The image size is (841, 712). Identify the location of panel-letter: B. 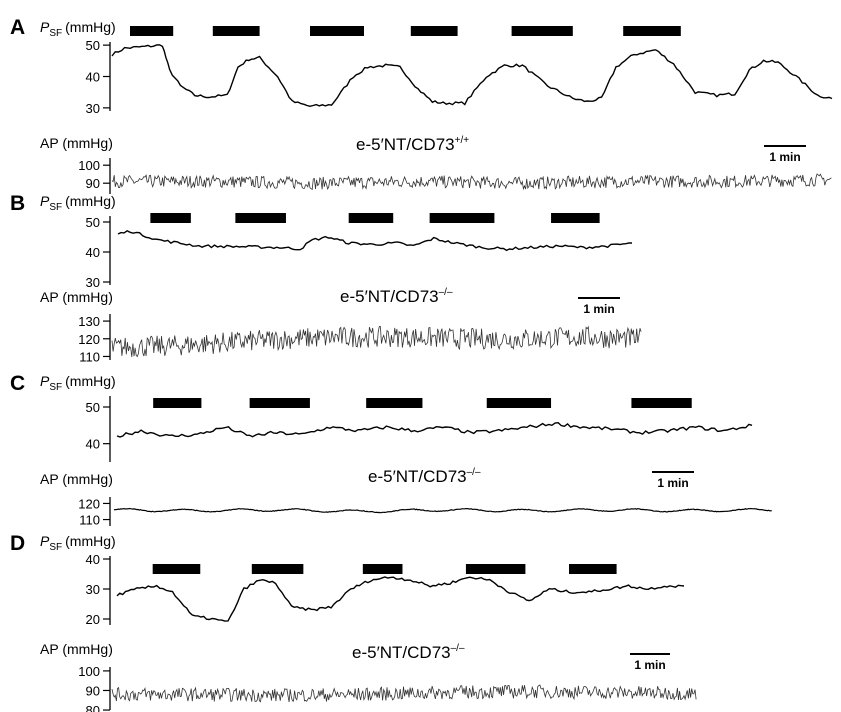
(17, 203).